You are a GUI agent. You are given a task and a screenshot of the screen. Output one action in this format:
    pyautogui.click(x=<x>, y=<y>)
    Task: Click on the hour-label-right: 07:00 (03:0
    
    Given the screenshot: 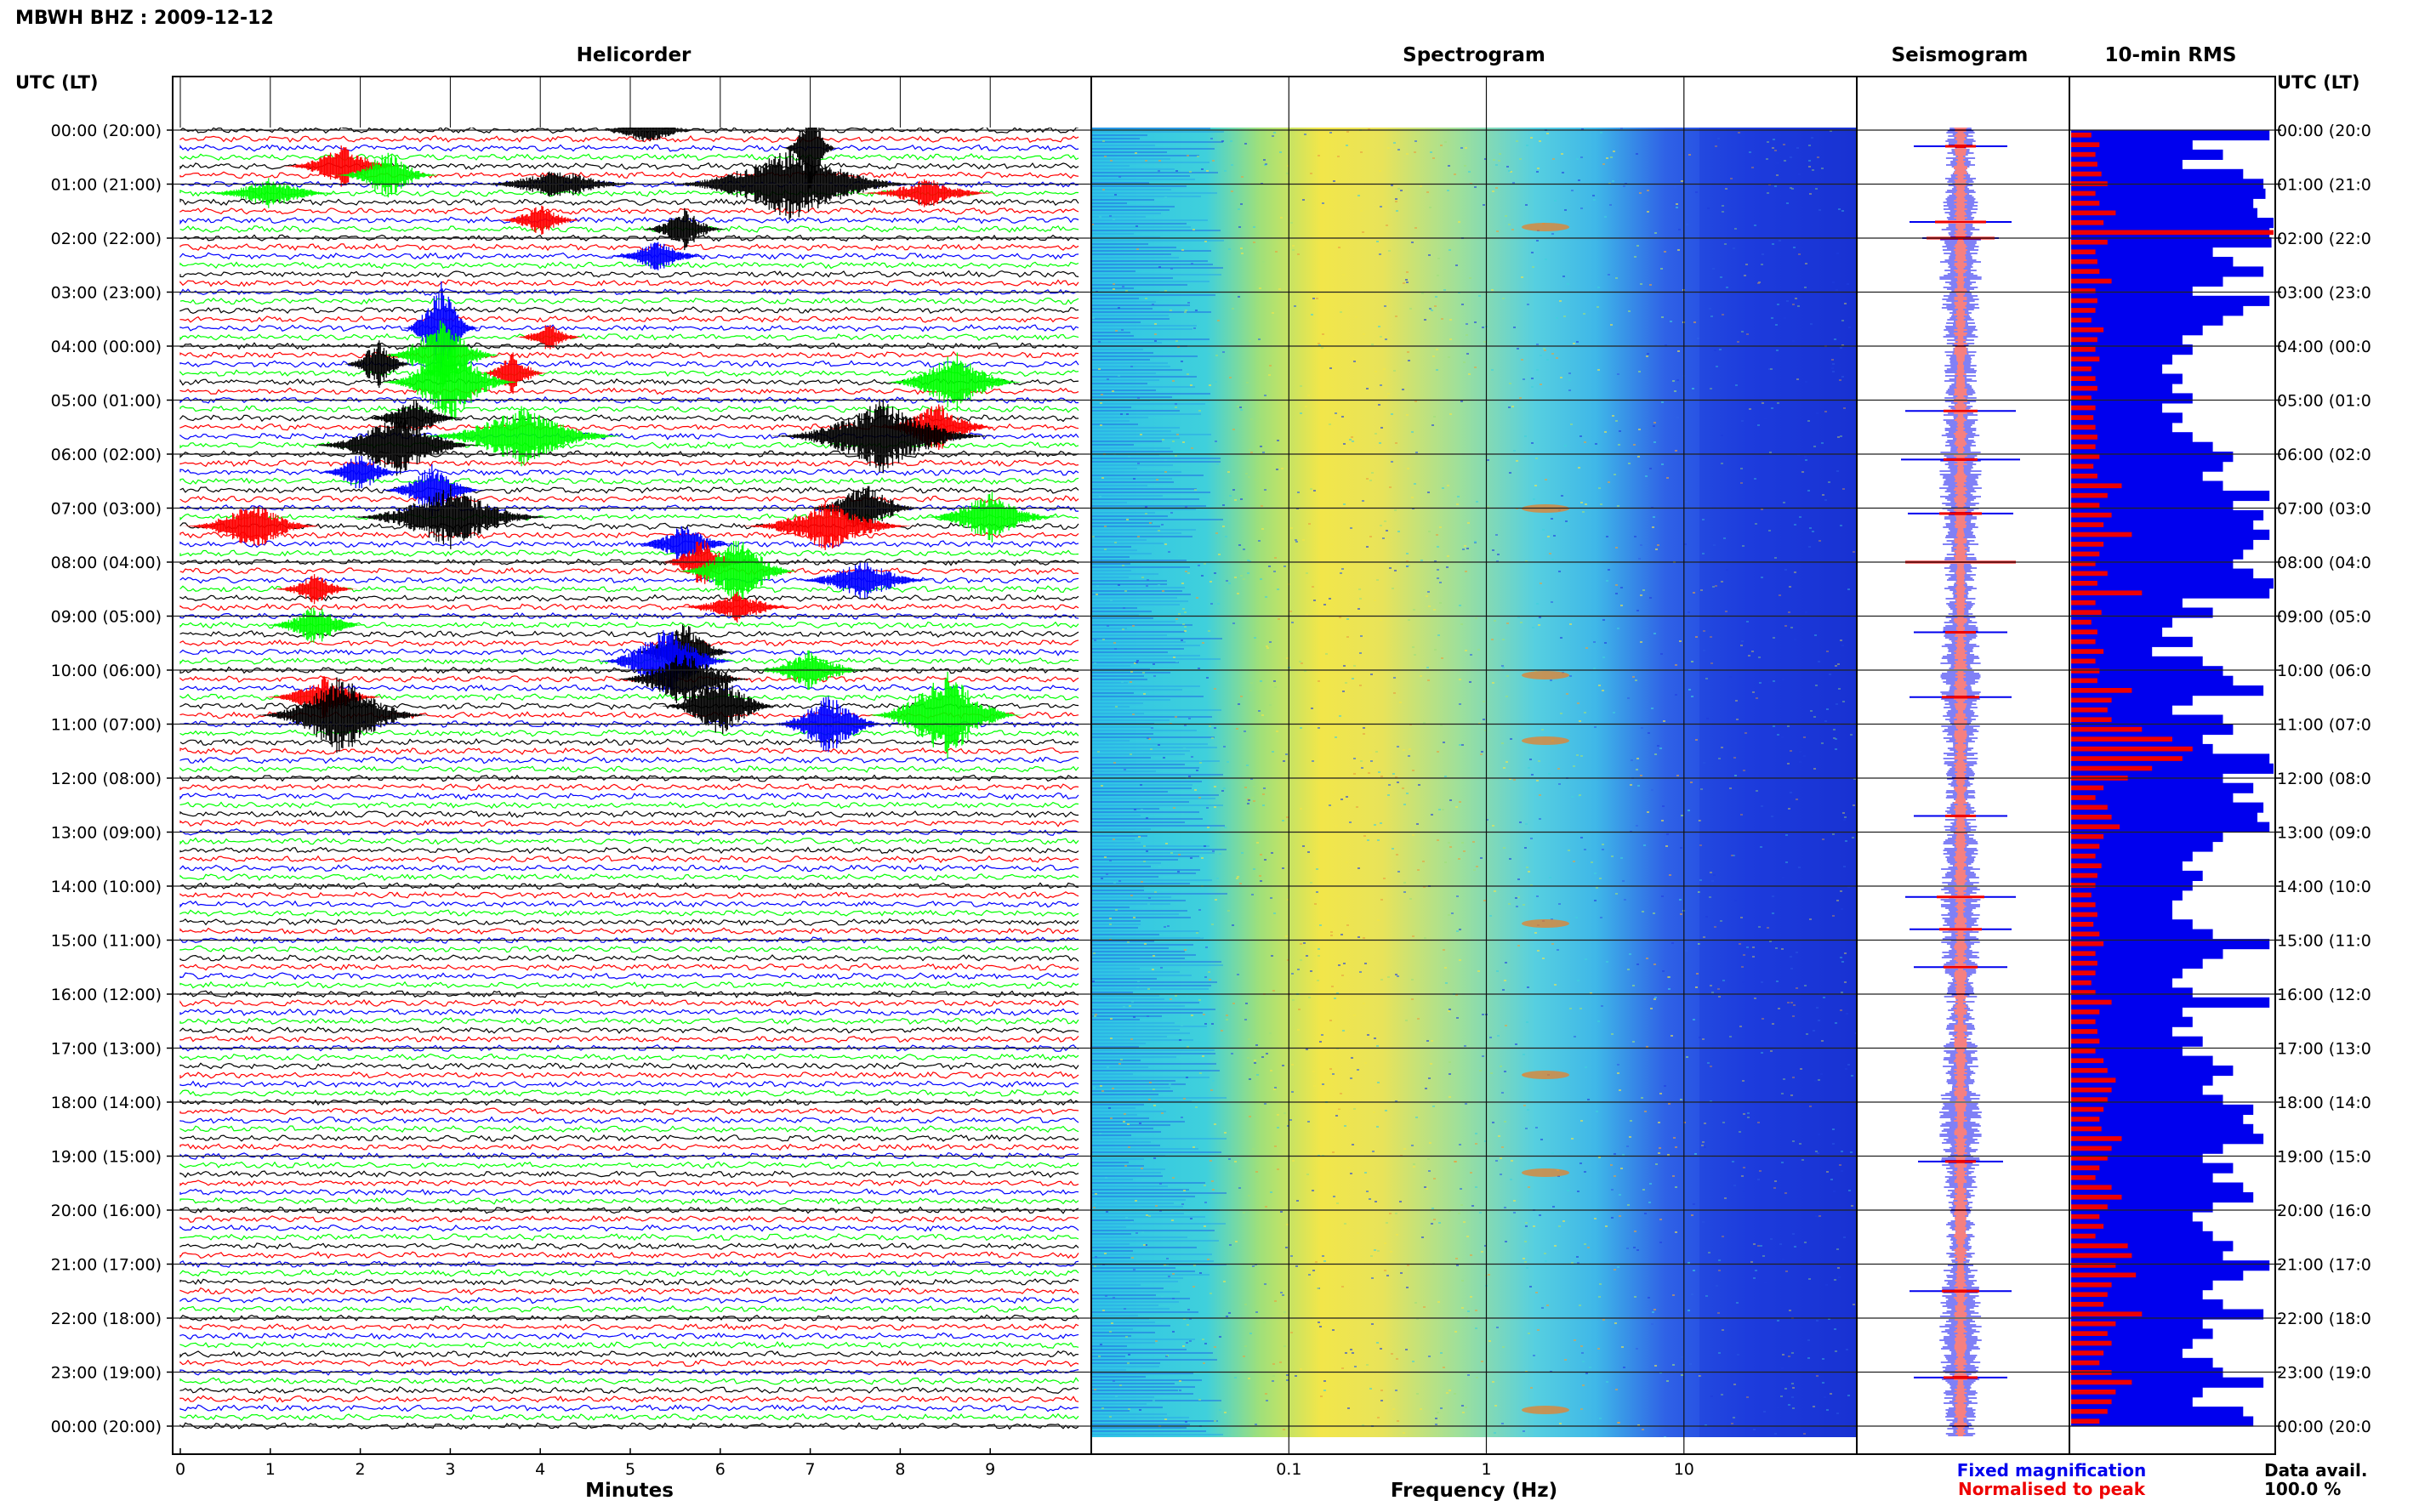 What is the action you would take?
    pyautogui.click(x=2324, y=509)
    